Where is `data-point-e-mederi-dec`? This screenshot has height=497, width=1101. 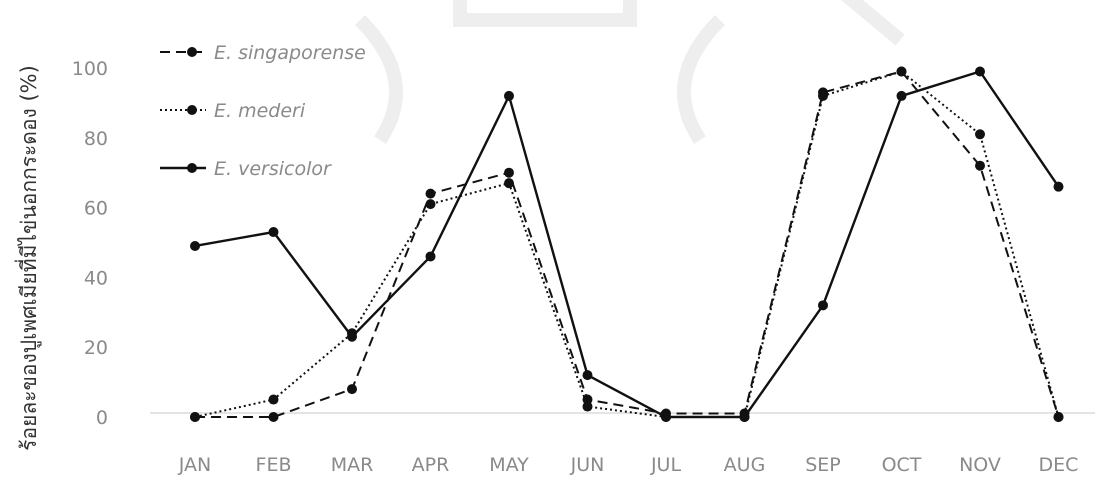 data-point-e-mederi-dec is located at coordinates (1058, 417).